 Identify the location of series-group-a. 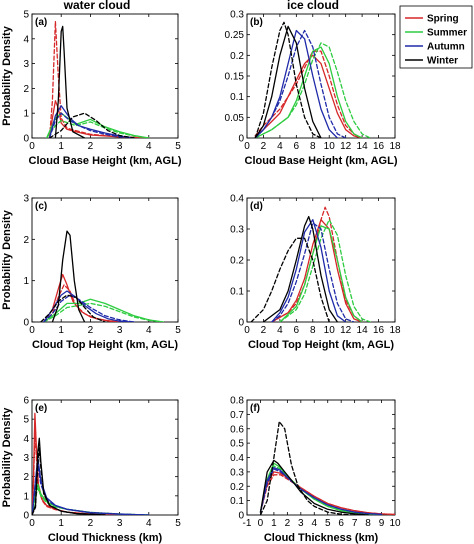
(97, 79).